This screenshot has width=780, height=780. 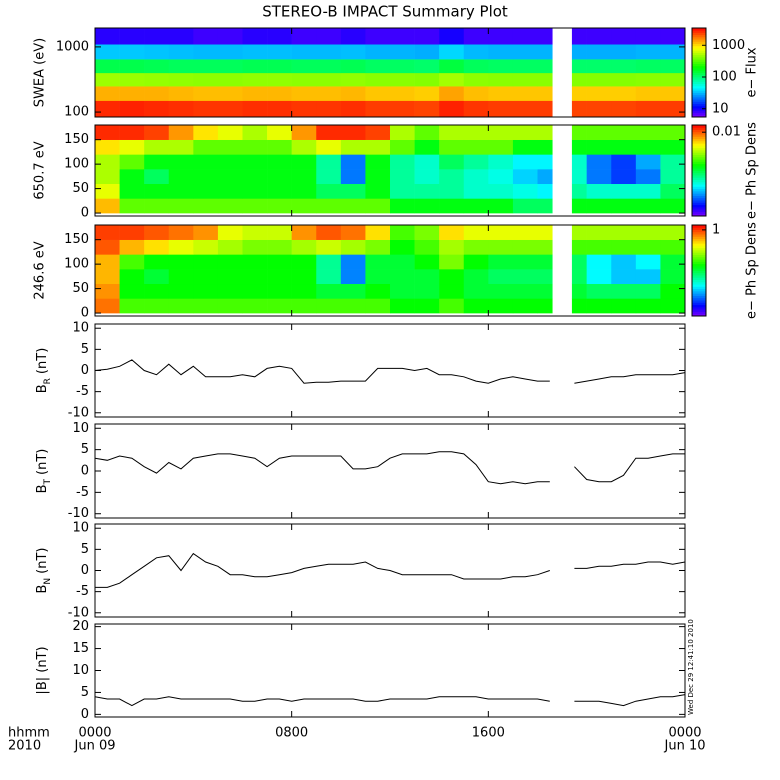 I want to click on y-axis-label: 650.7 eV, so click(x=40, y=170).